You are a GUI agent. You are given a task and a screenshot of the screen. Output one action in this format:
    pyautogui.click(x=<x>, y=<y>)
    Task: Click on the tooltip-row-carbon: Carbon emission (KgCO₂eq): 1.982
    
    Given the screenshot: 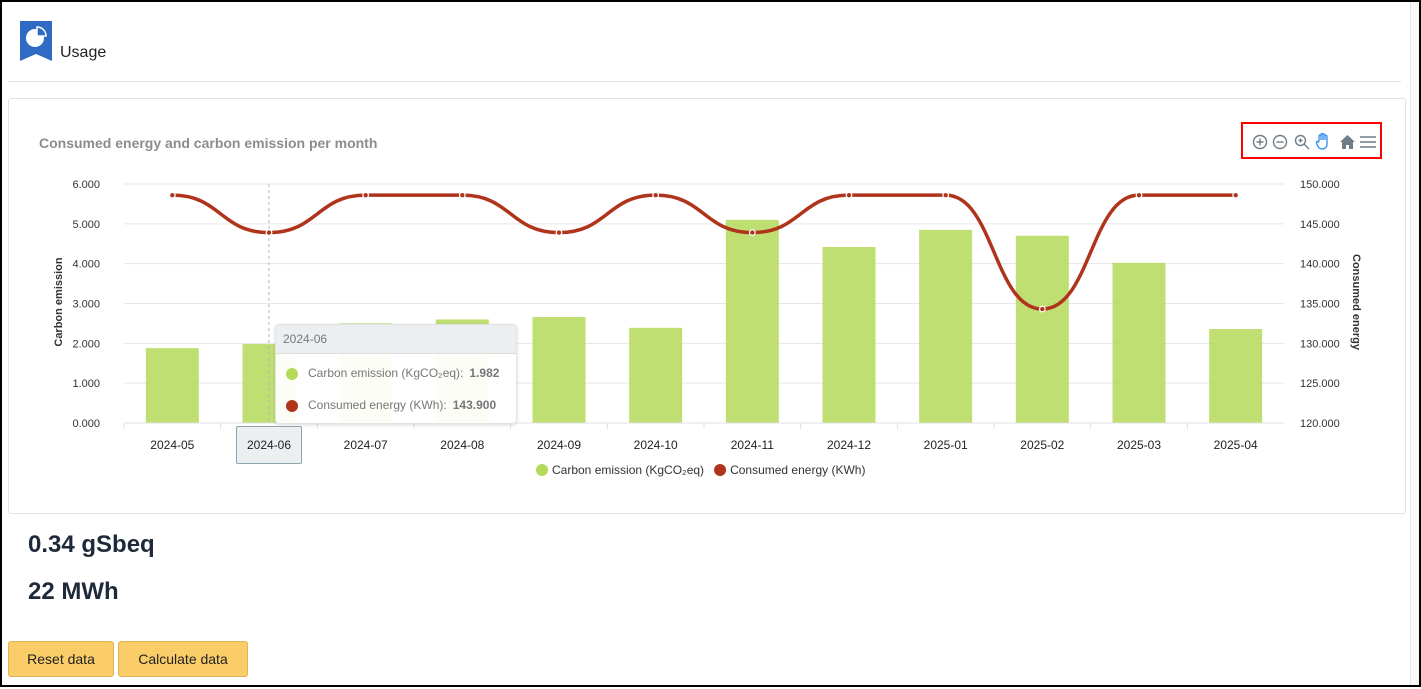 What is the action you would take?
    pyautogui.click(x=392, y=373)
    